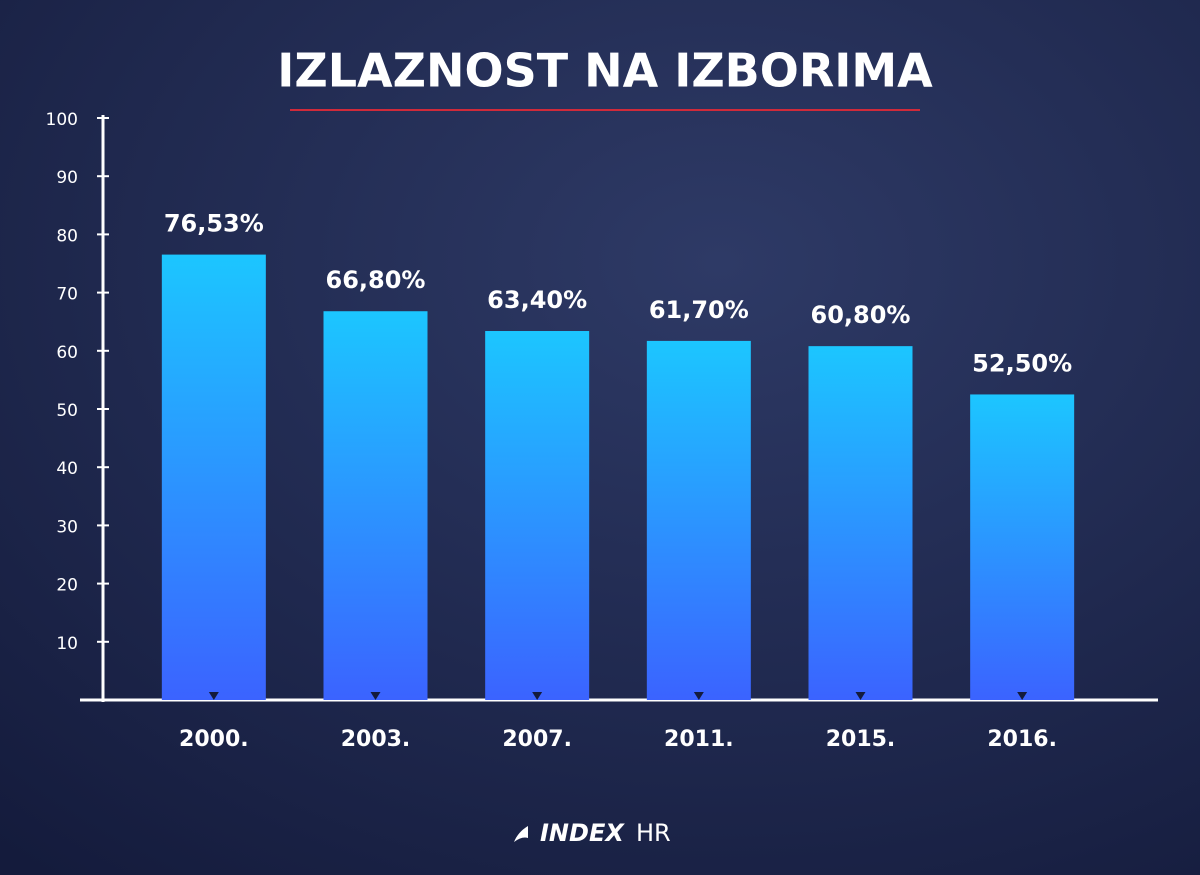 This screenshot has height=875, width=1200. Describe the element at coordinates (376, 739) in the screenshot. I see `x-tick-label: 2003.` at that location.